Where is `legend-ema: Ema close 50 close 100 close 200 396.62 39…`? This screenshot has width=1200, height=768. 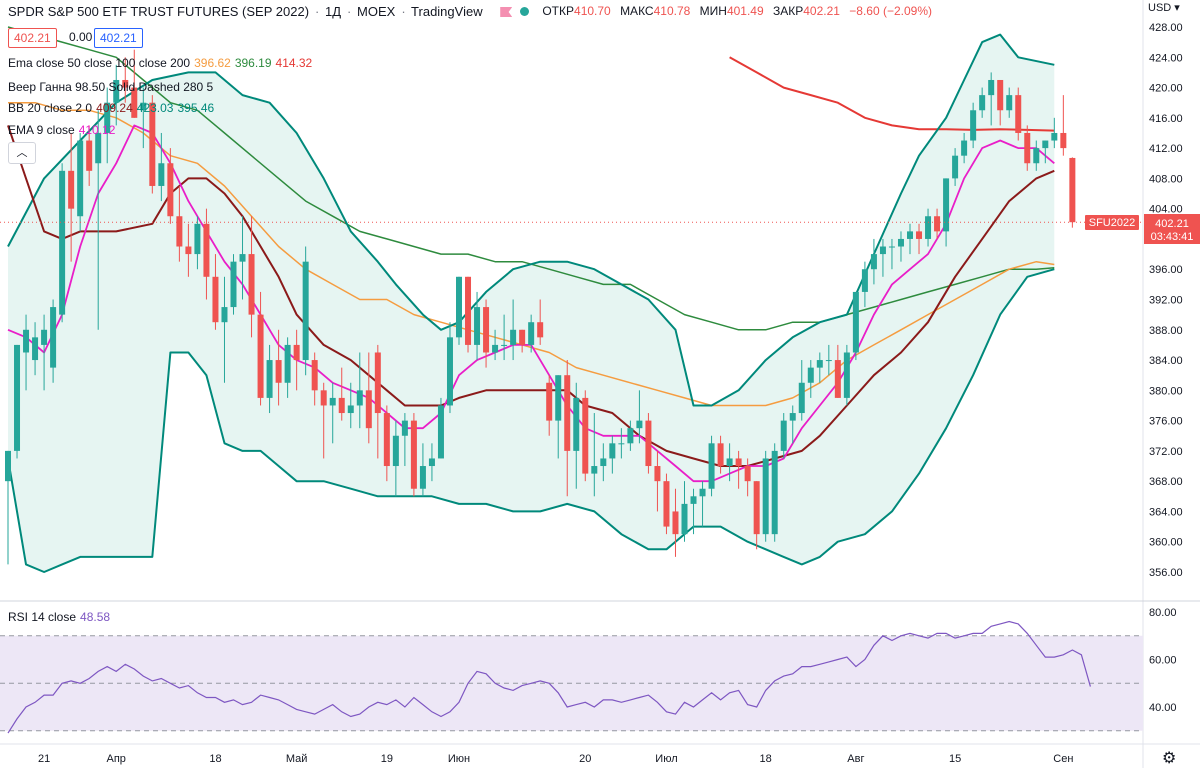
legend-ema: Ema close 50 close 100 close 200 396.62 39… is located at coordinates (160, 63).